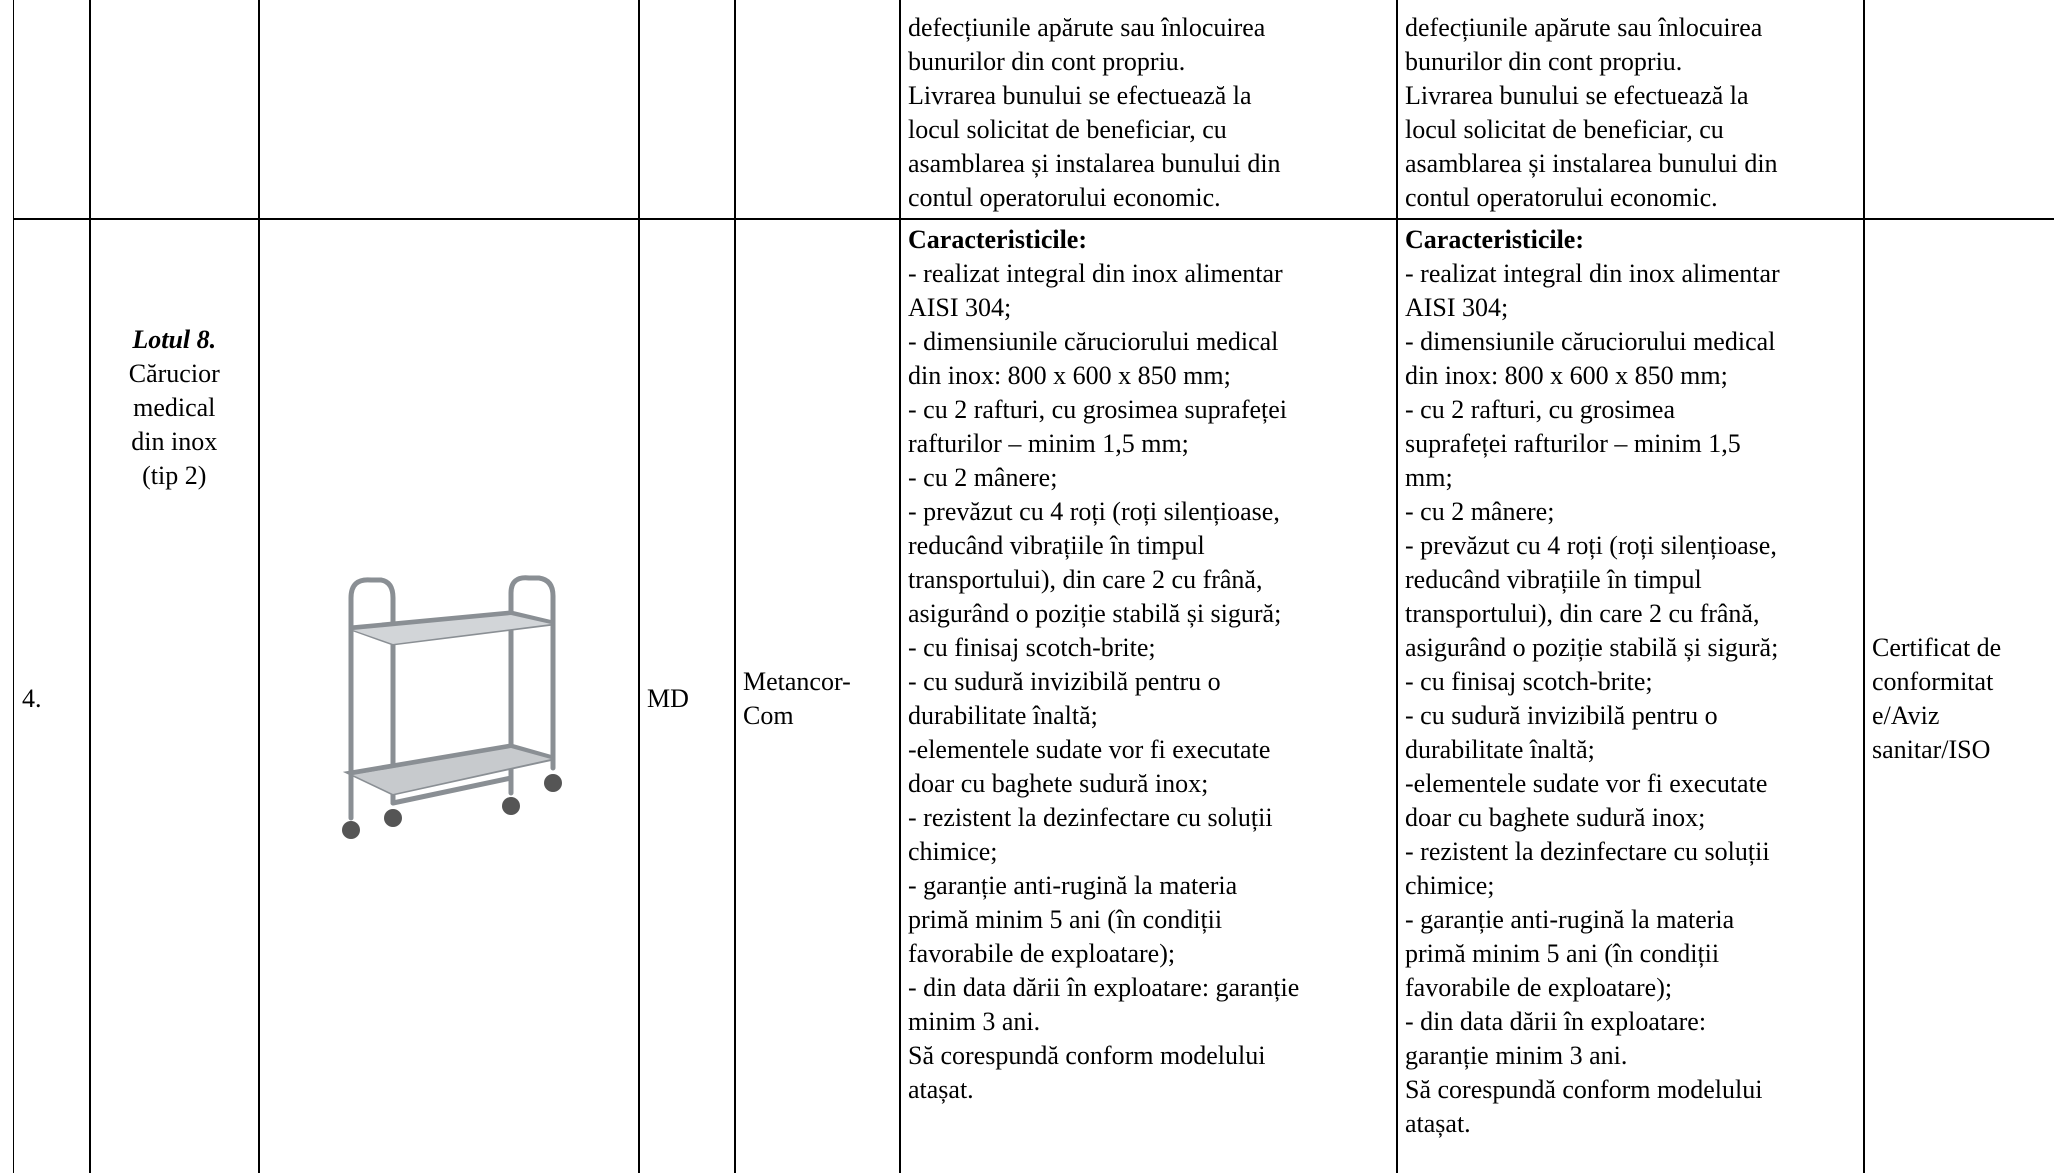  What do you see at coordinates (668, 698) in the screenshot?
I see `cell-text: MD` at bounding box center [668, 698].